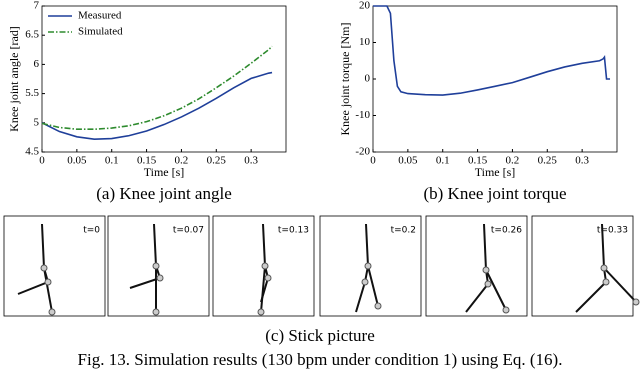  What do you see at coordinates (362, 152) in the screenshot?
I see `y-tick-label: -20` at bounding box center [362, 152].